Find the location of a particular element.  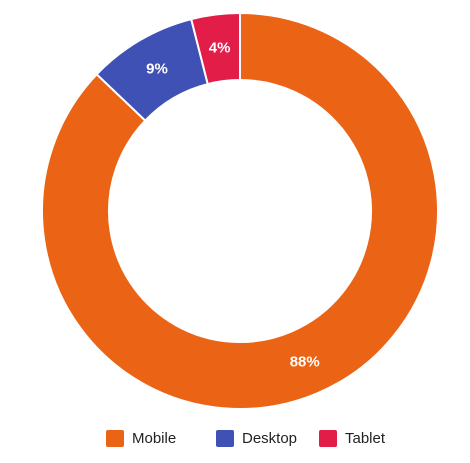

chart-legend: Mobile Desktop Tablet is located at coordinates (235, 438).